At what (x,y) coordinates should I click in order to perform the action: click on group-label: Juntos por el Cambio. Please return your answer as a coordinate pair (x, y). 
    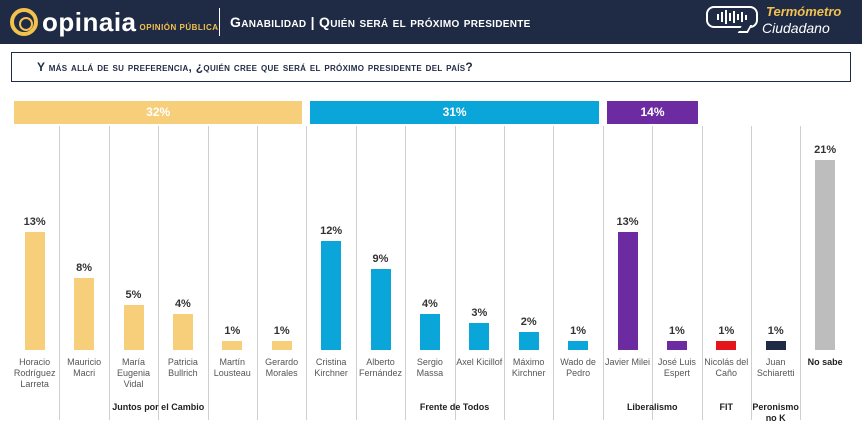
    Looking at the image, I should click on (158, 407).